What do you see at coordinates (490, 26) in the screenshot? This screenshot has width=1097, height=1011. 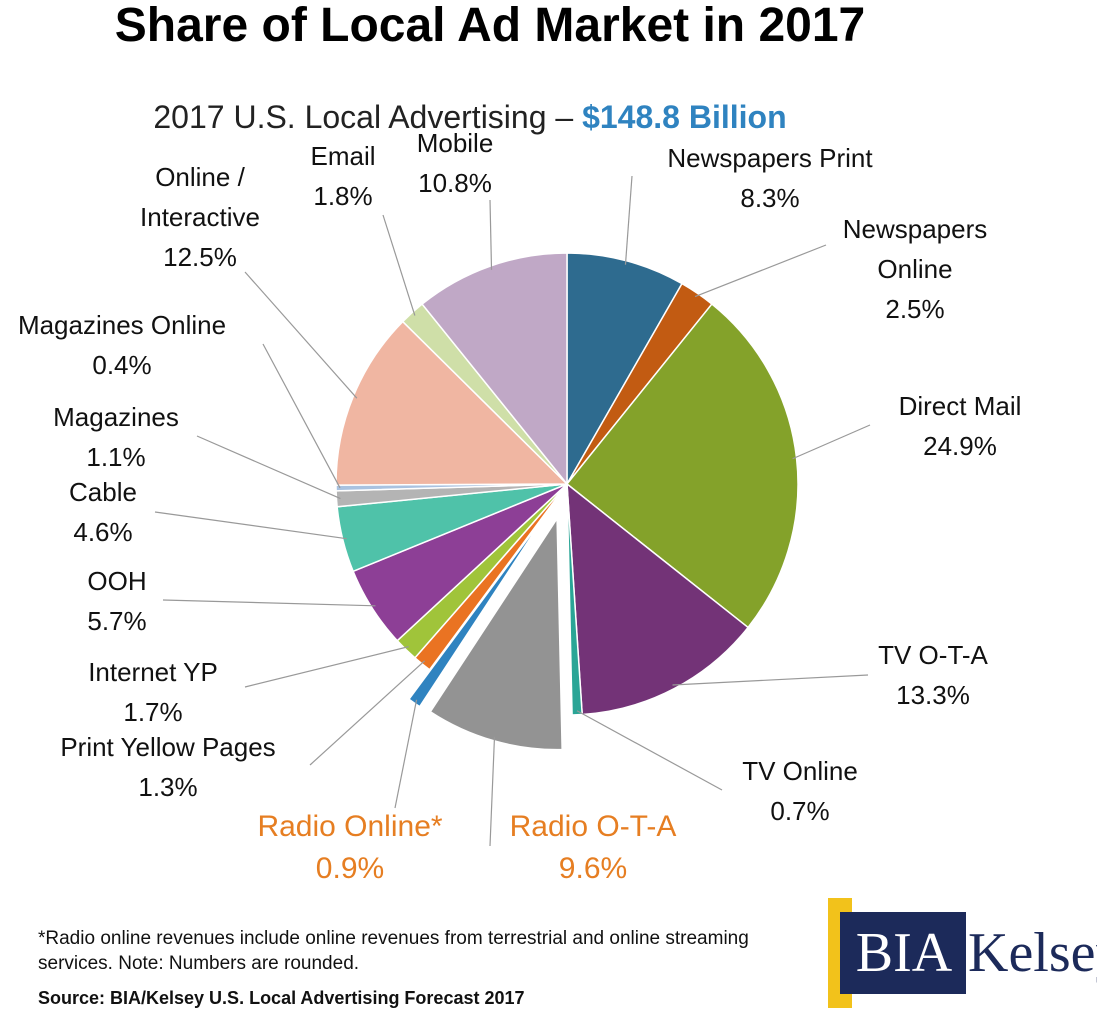 I see `page-title: Share of Local Ad Market in 2017` at bounding box center [490, 26].